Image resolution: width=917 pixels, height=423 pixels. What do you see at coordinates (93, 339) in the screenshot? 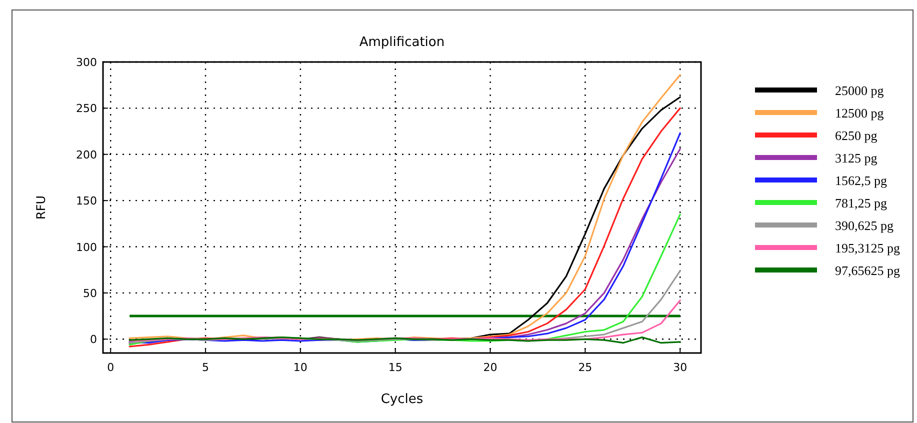
I see `y-tick-label: 0` at bounding box center [93, 339].